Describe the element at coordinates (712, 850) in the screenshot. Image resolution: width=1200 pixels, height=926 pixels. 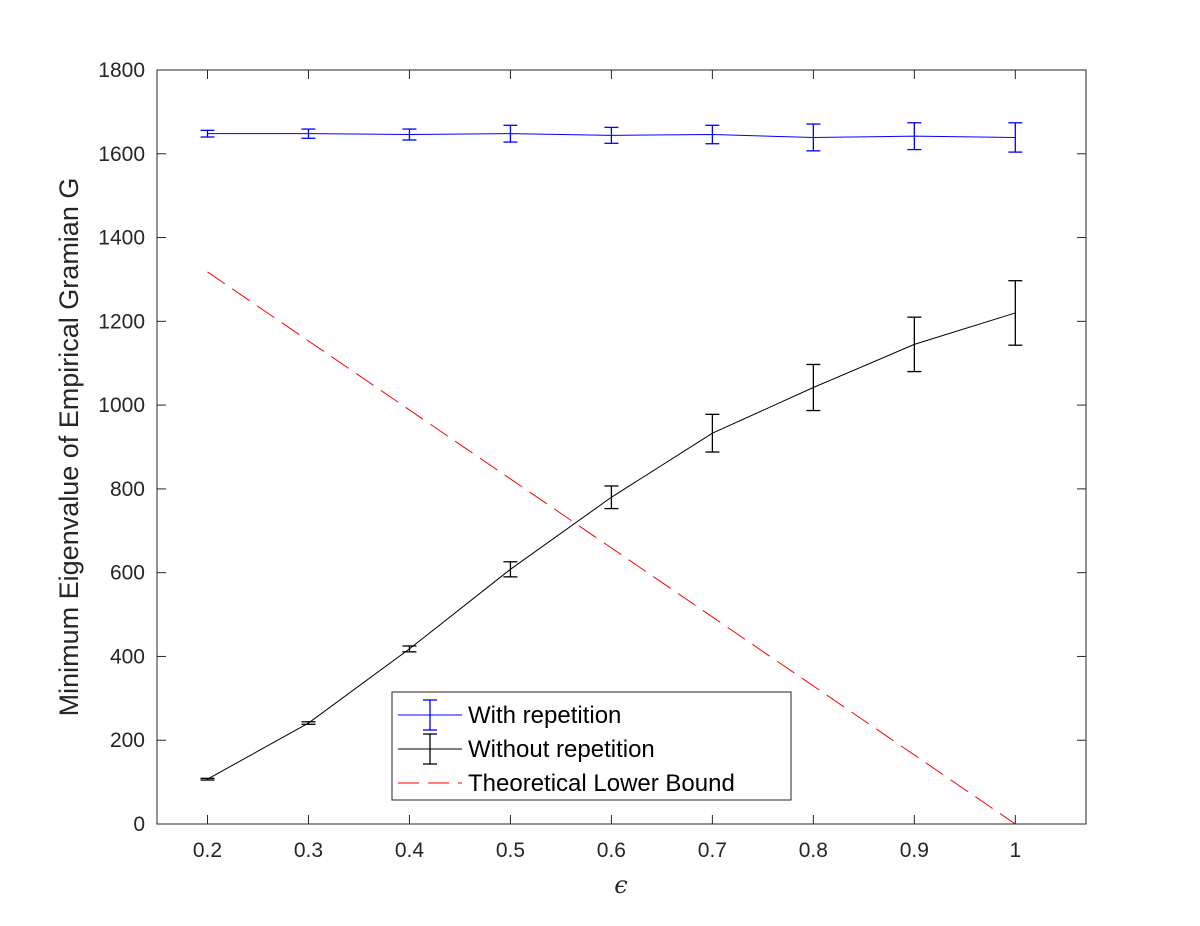
I see `x-tick-label: 0.7` at that location.